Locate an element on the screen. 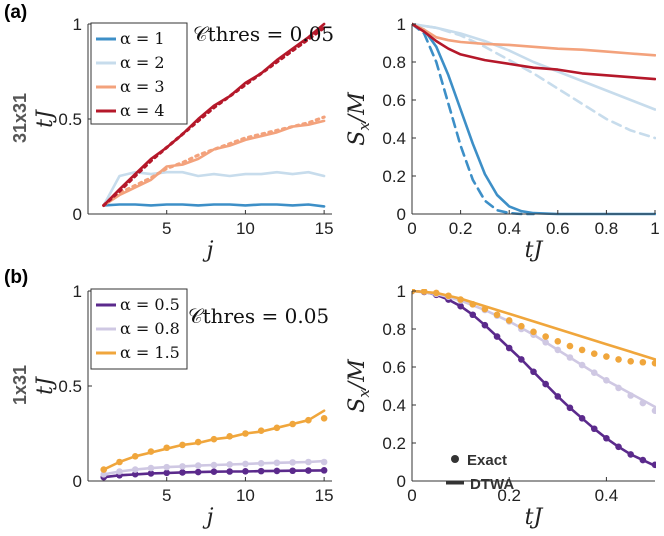  a_left--4-line is located at coordinates (214, 114).